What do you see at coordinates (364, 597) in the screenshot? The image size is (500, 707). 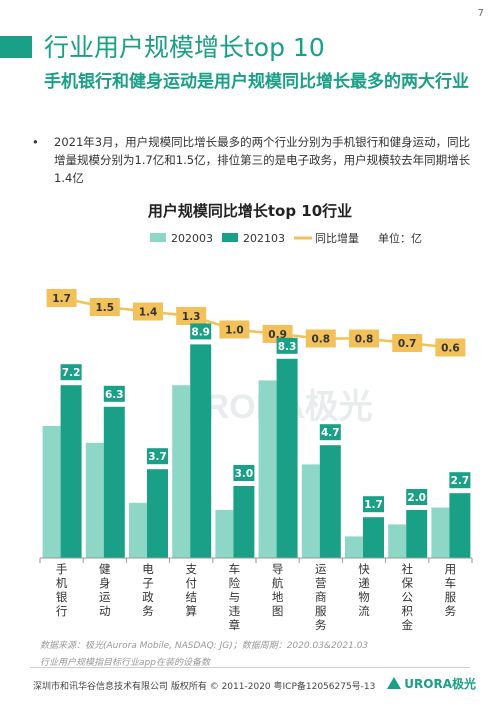 I see `category-label-7-2: 物` at bounding box center [364, 597].